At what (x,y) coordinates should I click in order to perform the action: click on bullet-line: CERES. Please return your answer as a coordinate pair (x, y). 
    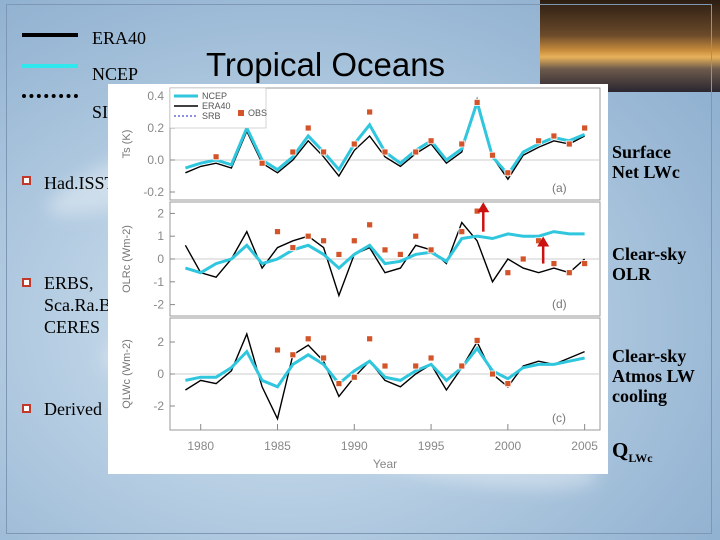
    Looking at the image, I should click on (72, 327).